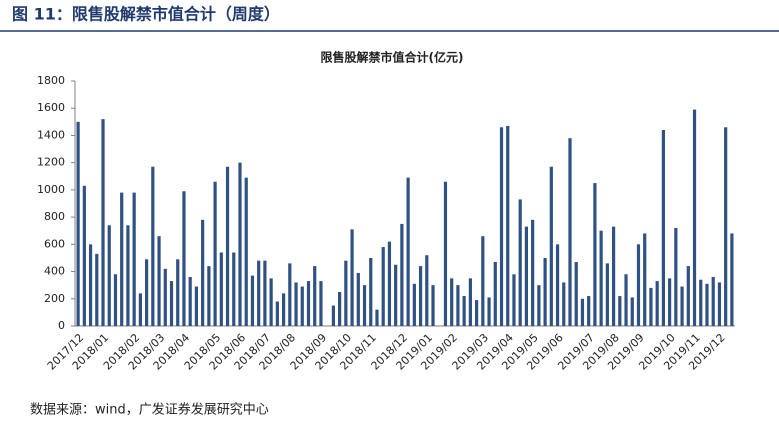 This screenshot has width=779, height=425. What do you see at coordinates (54, 271) in the screenshot?
I see `y-tick-label: 400` at bounding box center [54, 271].